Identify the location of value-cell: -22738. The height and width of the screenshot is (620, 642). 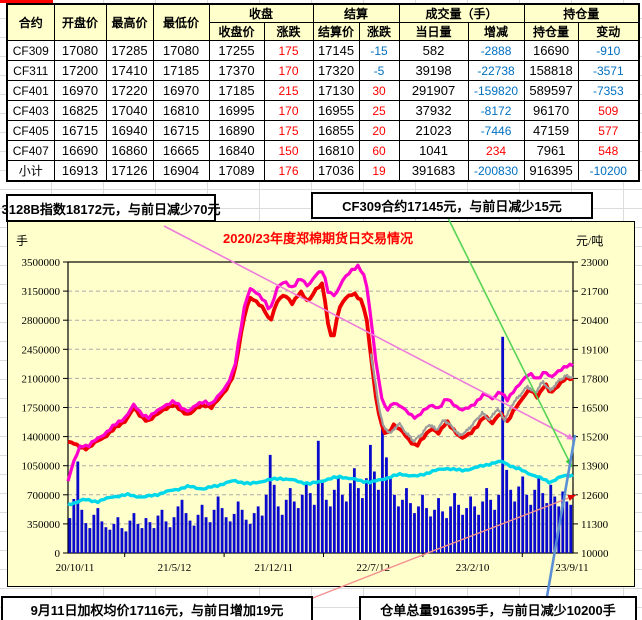
(496, 70).